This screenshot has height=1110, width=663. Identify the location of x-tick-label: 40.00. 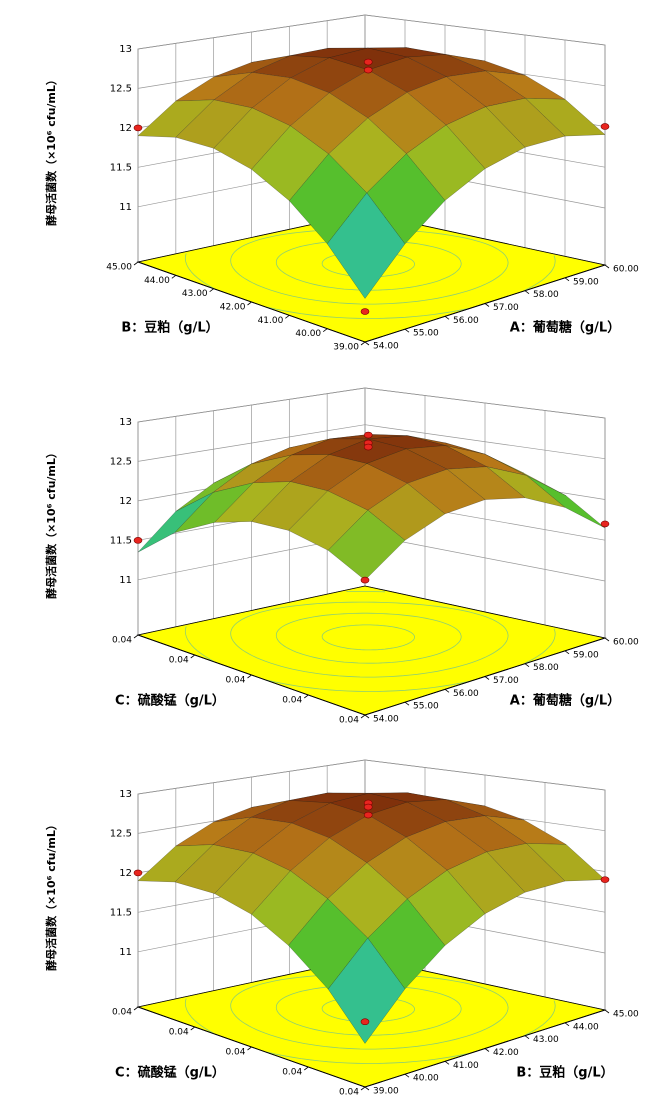
(426, 1079).